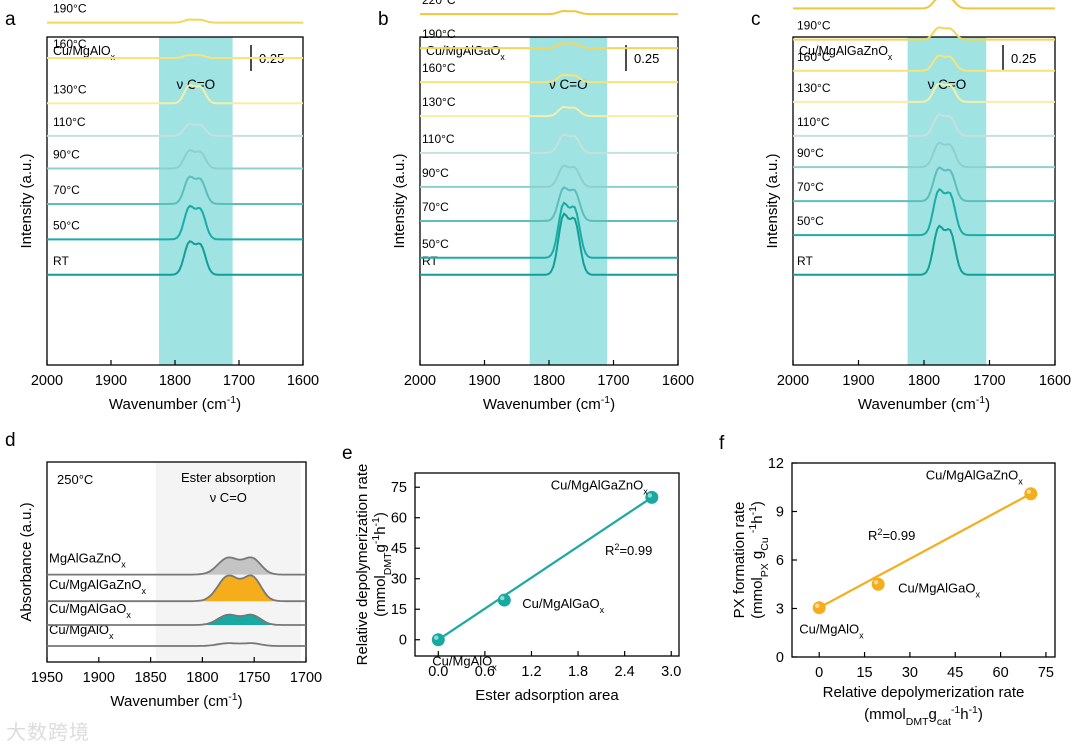  I want to click on plot-frame, so click(547, 564).